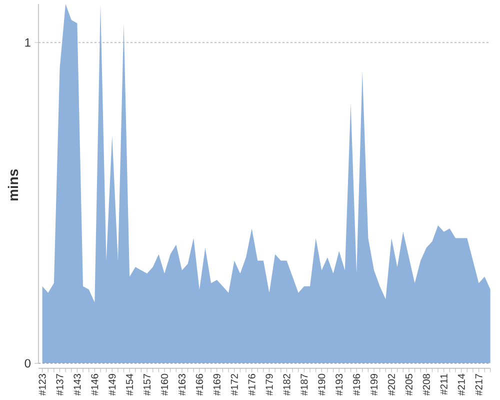  What do you see at coordinates (374, 385) in the screenshot?
I see `x-tick-label: #199` at bounding box center [374, 385].